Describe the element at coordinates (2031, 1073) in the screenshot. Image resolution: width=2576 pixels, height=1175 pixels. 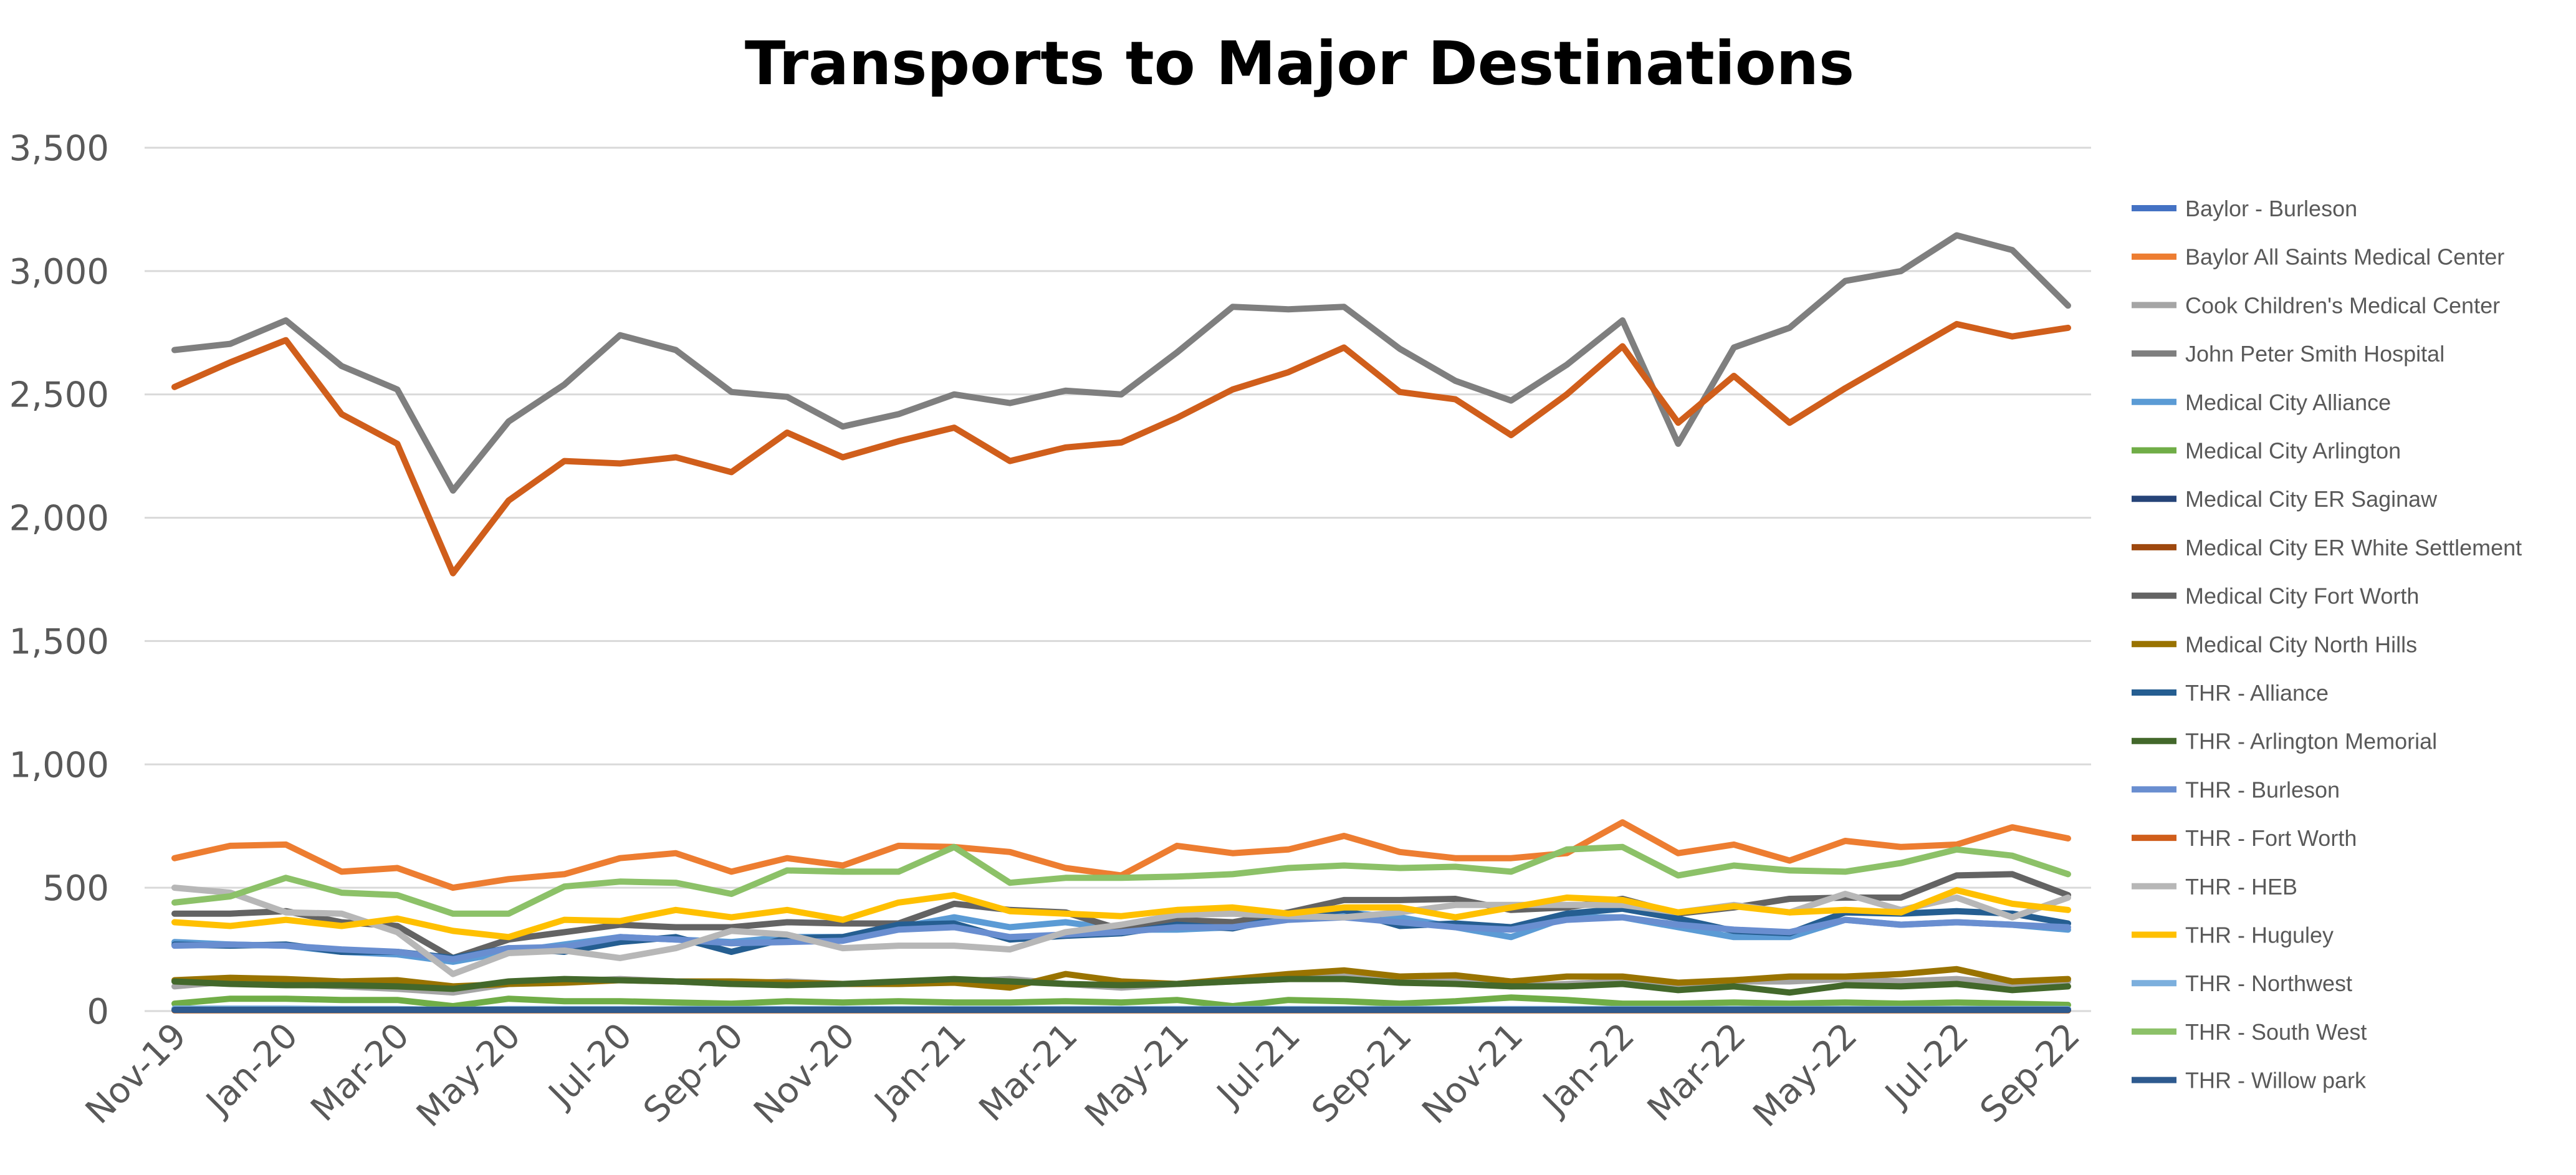
I see `x-tick-label: Sep-22` at that location.